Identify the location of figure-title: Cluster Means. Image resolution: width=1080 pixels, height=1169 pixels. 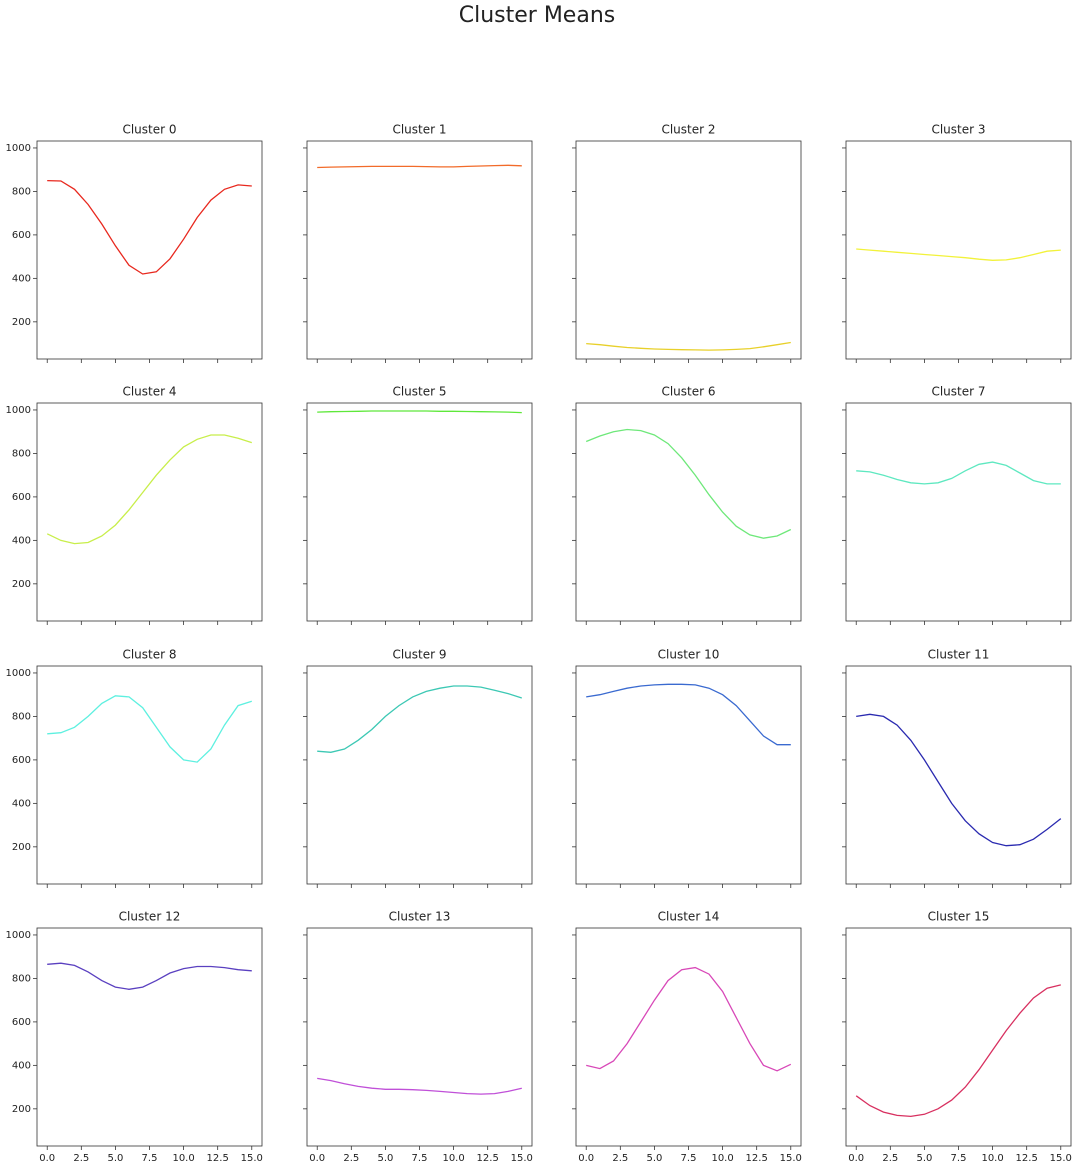
(537, 15).